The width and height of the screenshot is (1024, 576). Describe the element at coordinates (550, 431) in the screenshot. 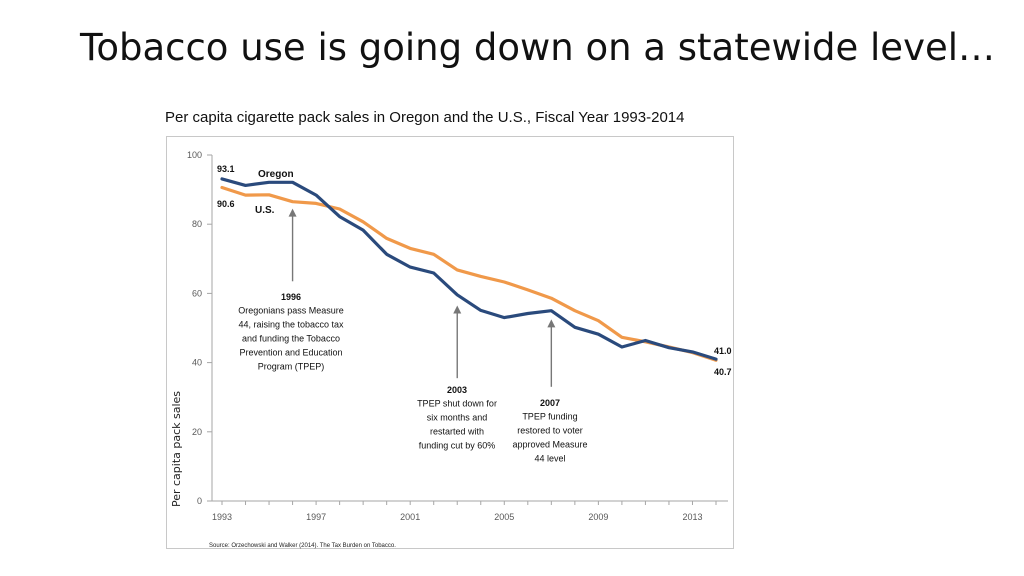

I see `annotation-text-line: restored to voter` at that location.